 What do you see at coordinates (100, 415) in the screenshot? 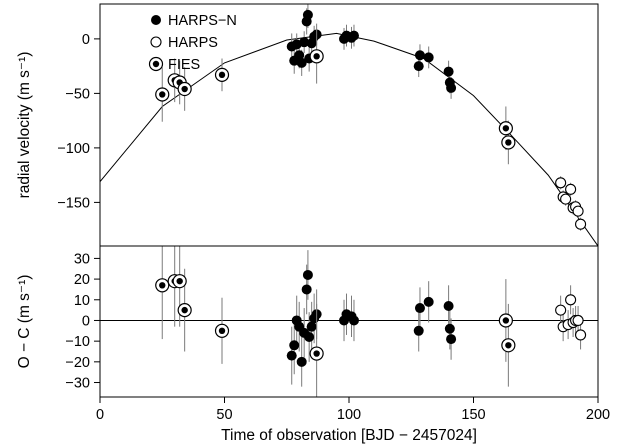
I see `x-tick-label: 0` at bounding box center [100, 415].